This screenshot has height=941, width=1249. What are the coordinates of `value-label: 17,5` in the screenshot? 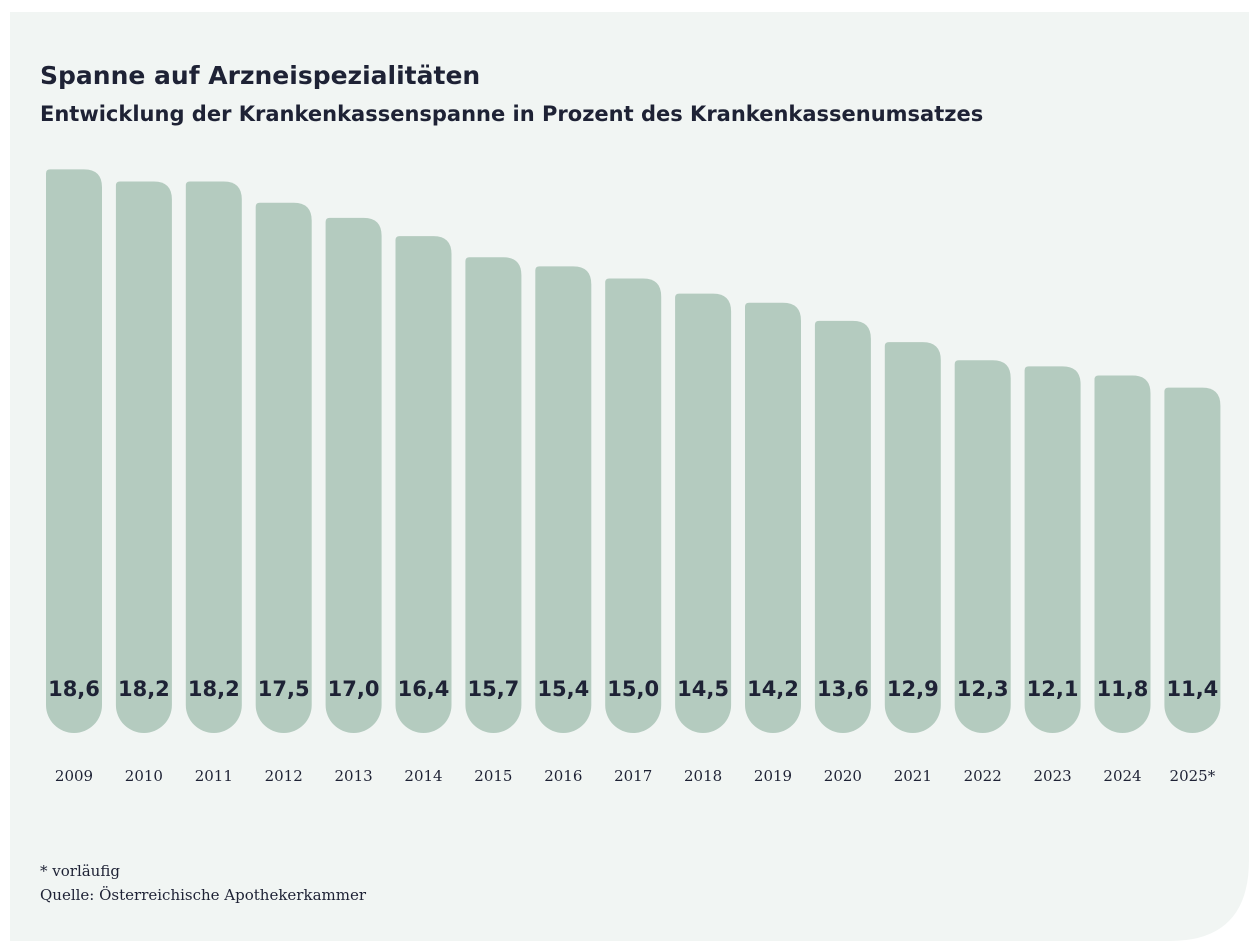 It's located at (284, 689).